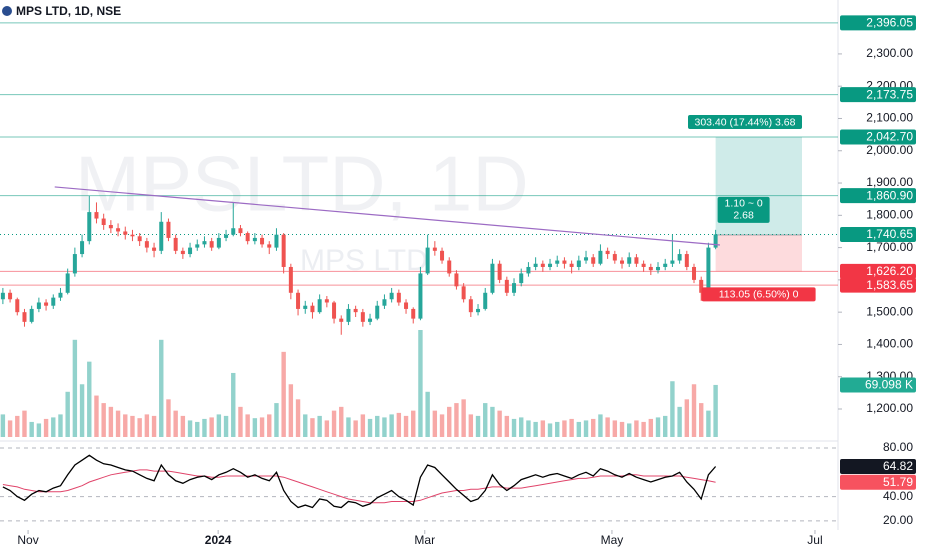  I want to click on position-stop-box, so click(758, 294).